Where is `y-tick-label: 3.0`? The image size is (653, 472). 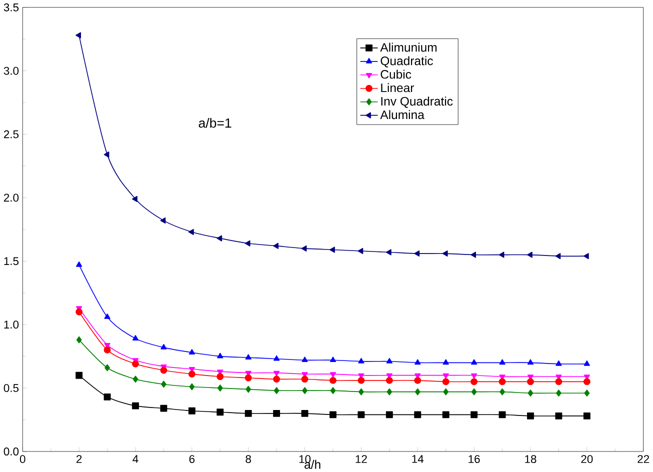
y-tick-label: 3.0 is located at coordinates (11, 70).